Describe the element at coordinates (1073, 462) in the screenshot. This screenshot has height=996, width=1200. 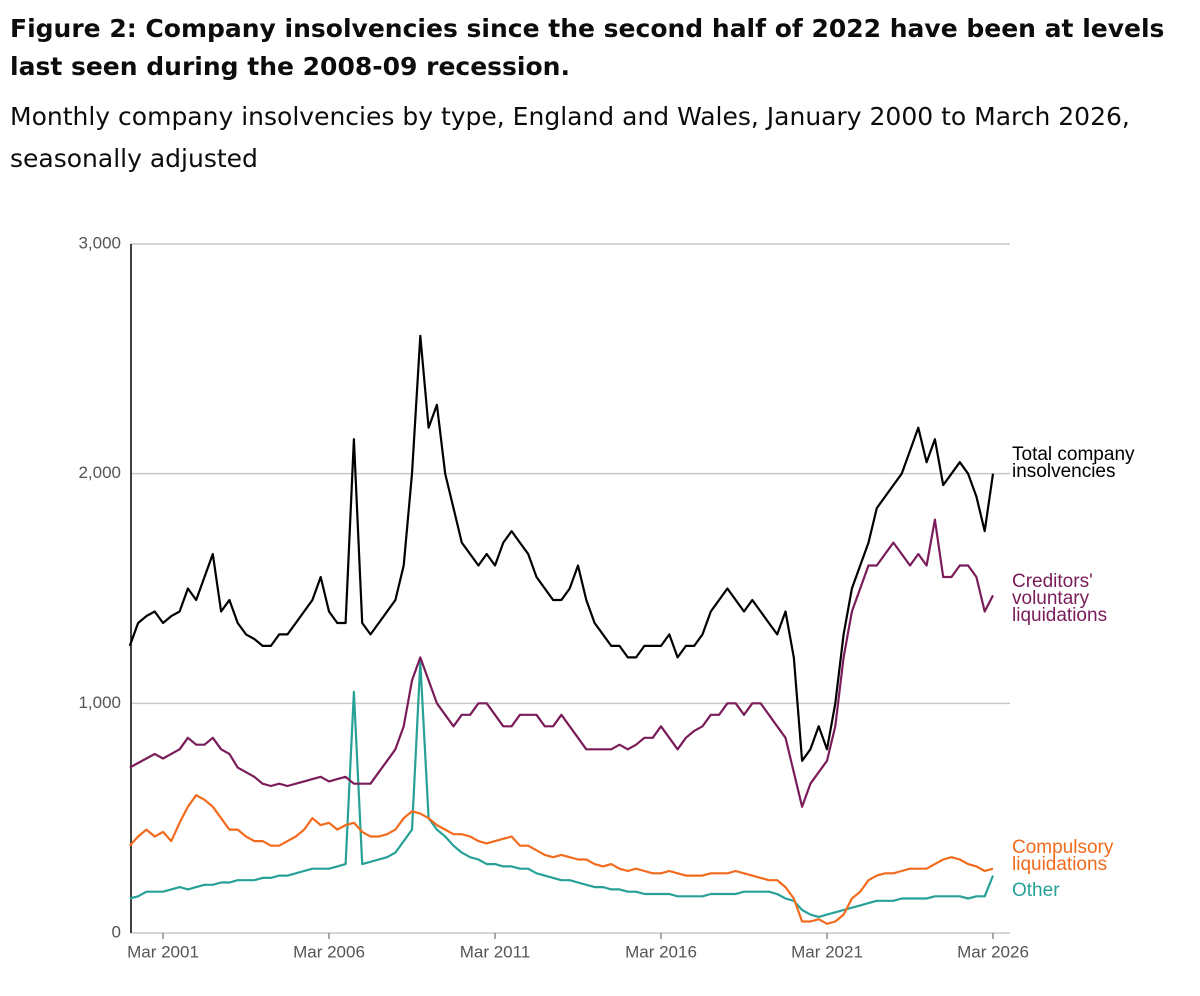
I see `series-label: Total company insolvencies` at that location.